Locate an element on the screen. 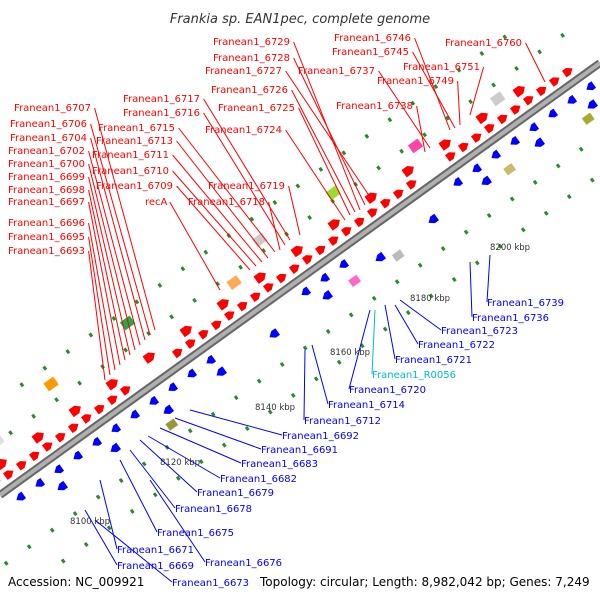 This screenshot has height=600, width=600. gene-label-top: Franean1_6724 is located at coordinates (243, 130).